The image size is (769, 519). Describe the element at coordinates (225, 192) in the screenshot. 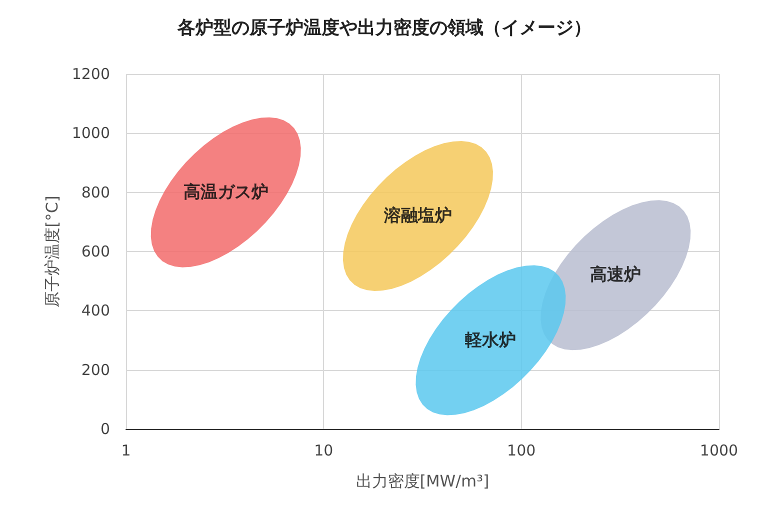

I see `series-label: 高温ガス炉` at that location.